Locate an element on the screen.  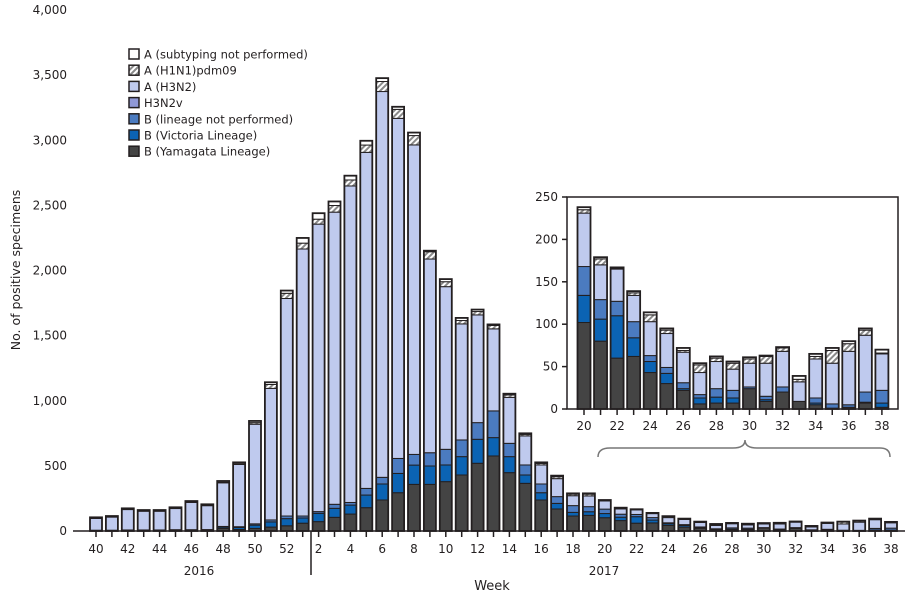
main-bar-week-18-a-h3n2 is located at coordinates (573, 501).